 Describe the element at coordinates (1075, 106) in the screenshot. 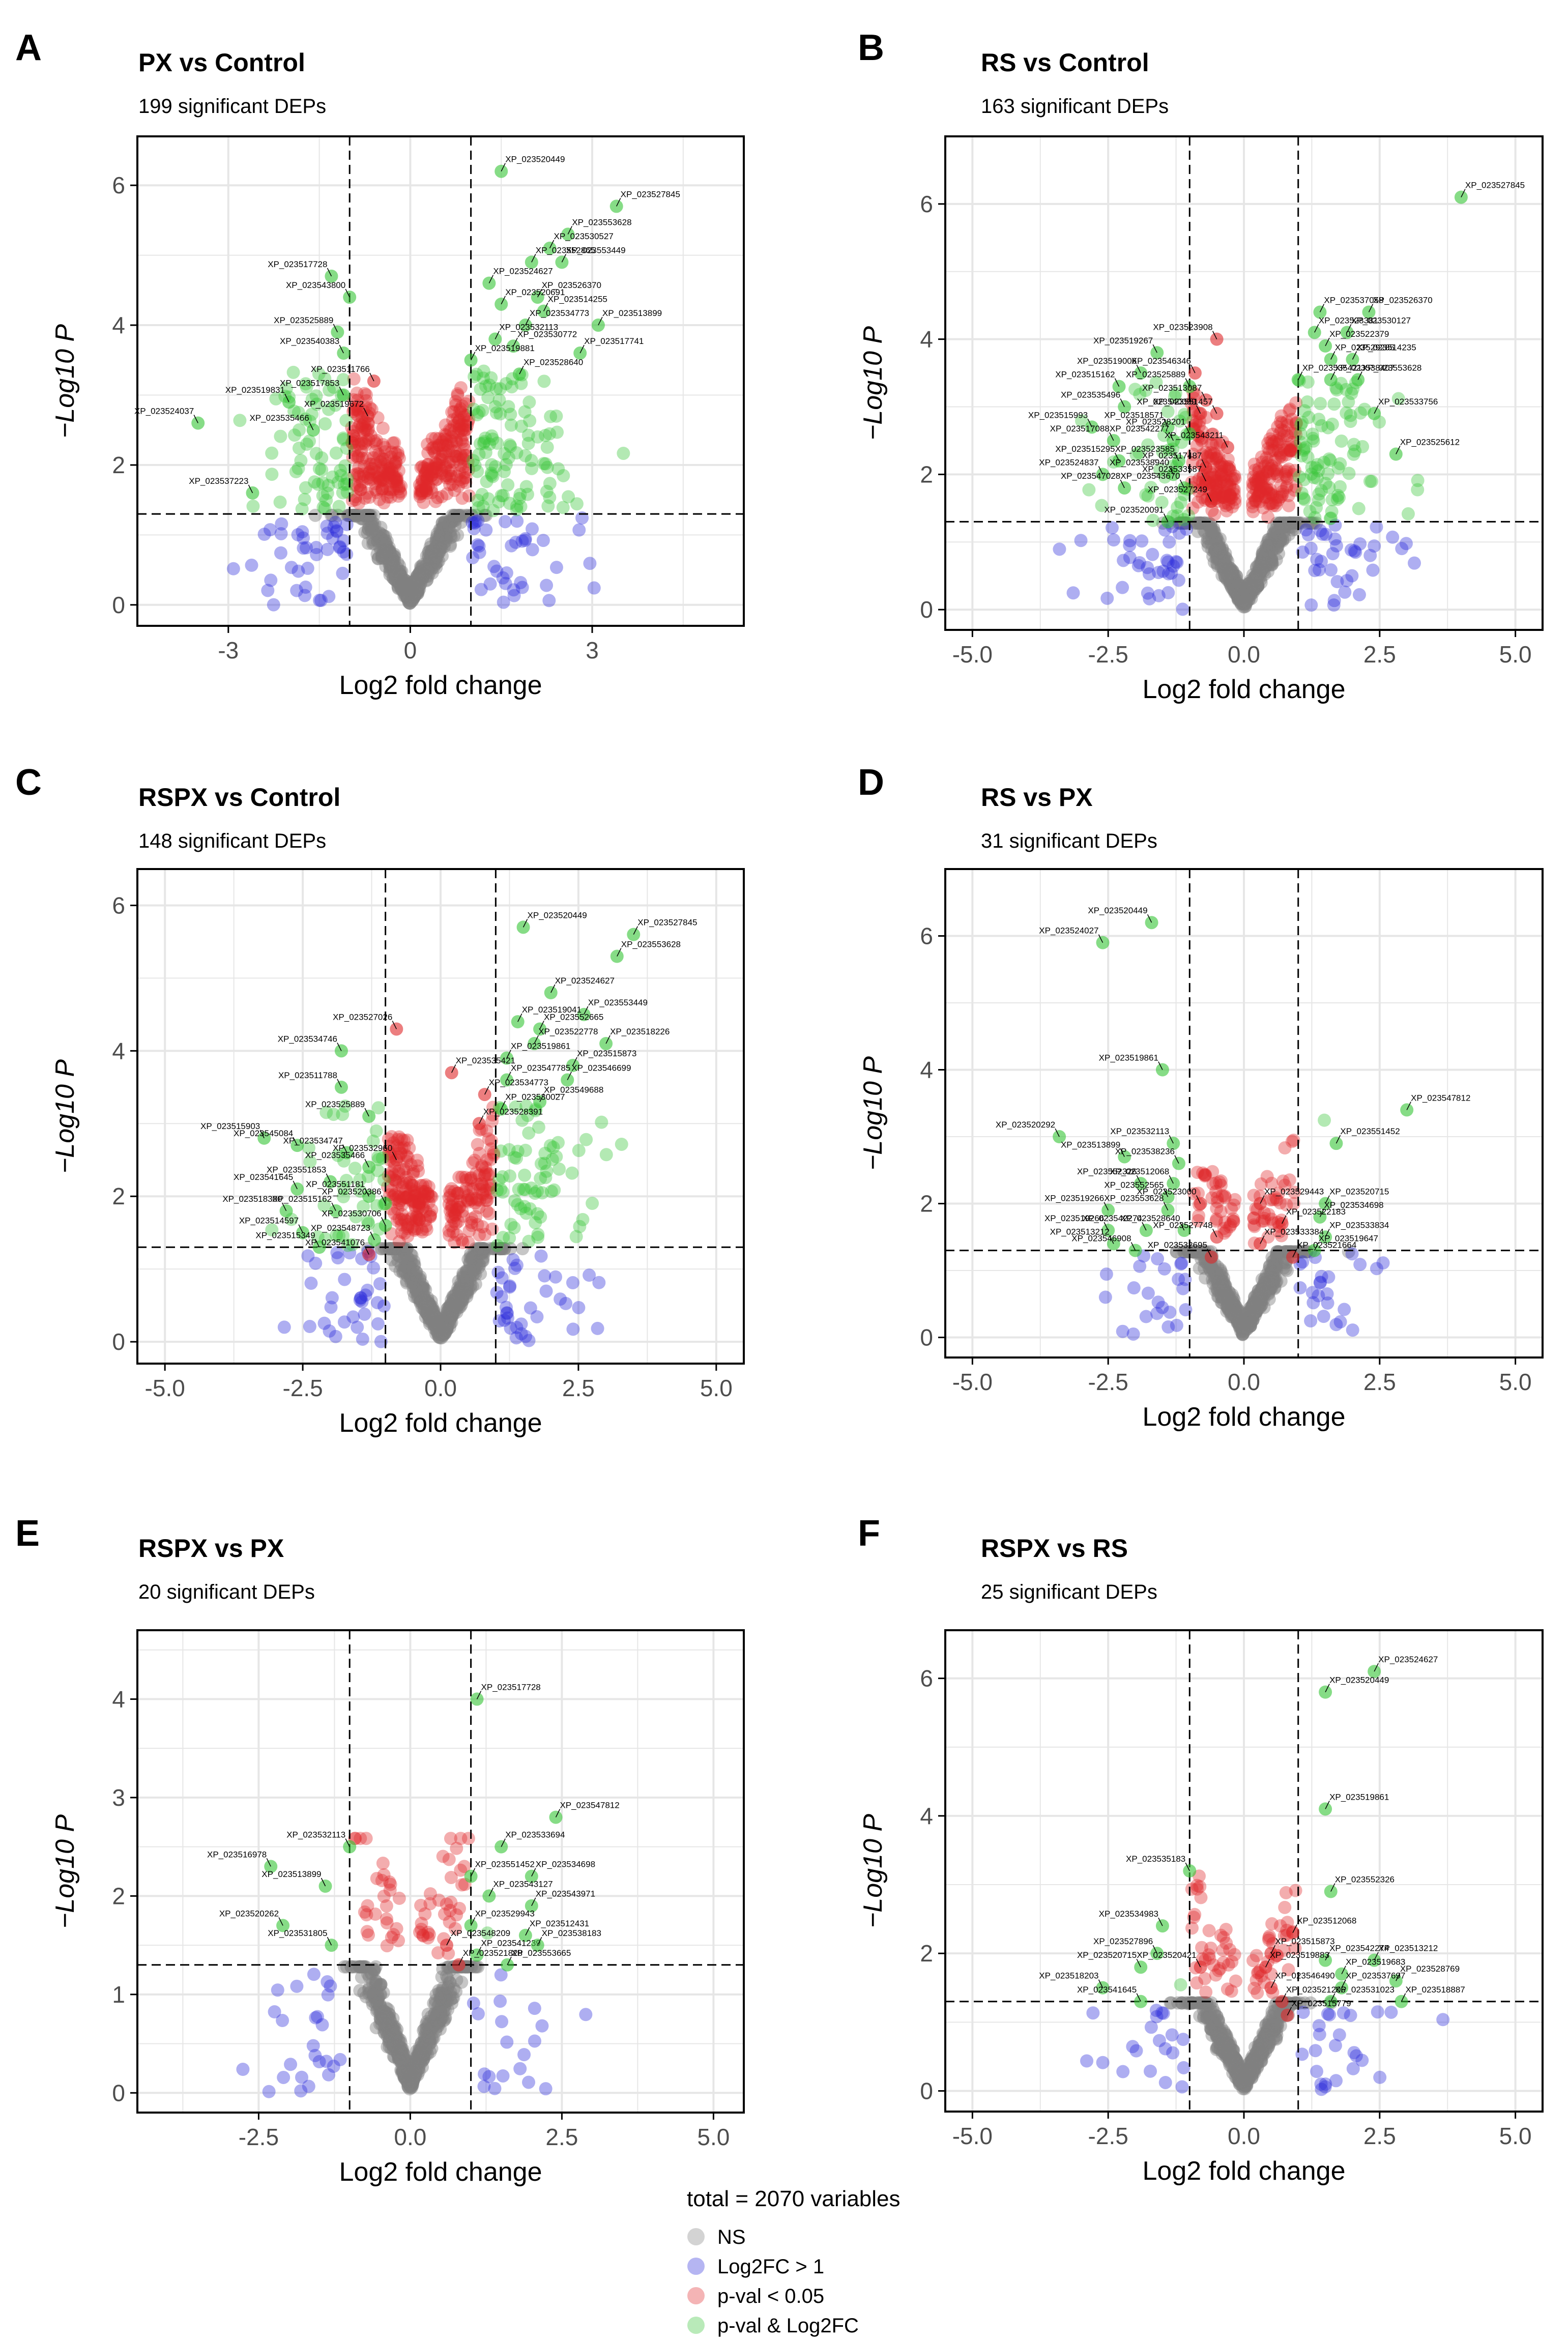

I see `panel-subtitle: 163 significant DEPs` at that location.